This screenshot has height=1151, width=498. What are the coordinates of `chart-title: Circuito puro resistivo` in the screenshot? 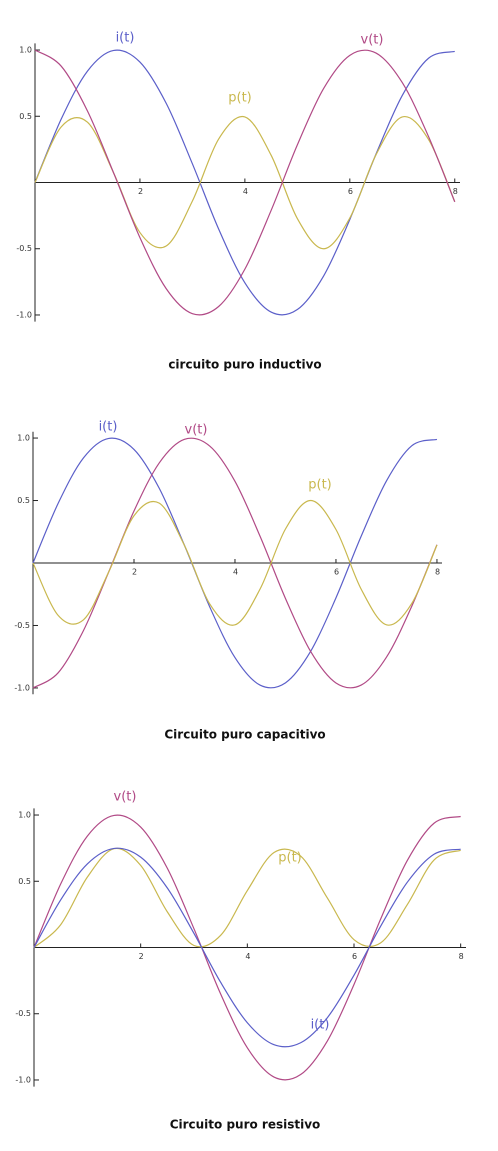 It's located at (245, 1125).